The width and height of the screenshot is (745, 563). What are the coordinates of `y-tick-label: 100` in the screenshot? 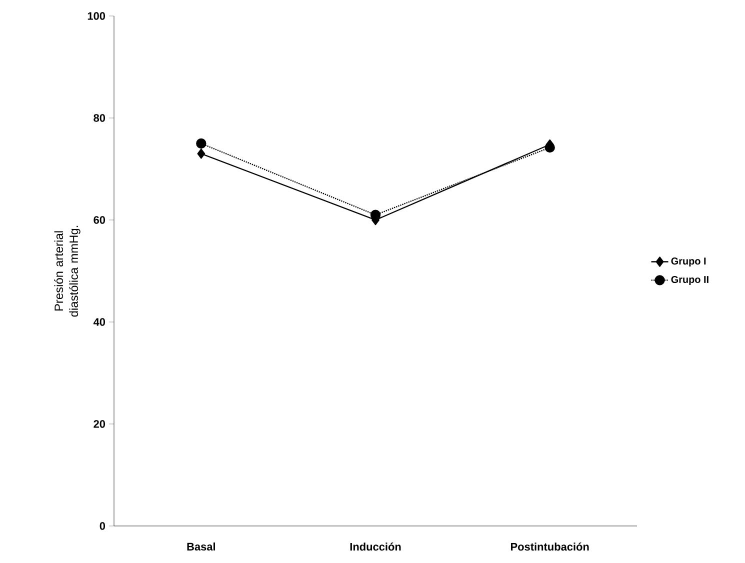 It's located at (97, 16).